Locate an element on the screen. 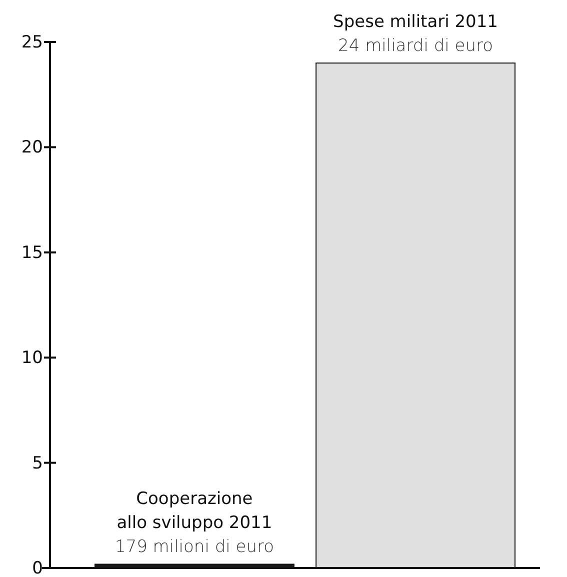 The height and width of the screenshot is (577, 567). y-tick-label: 10 is located at coordinates (32, 358).